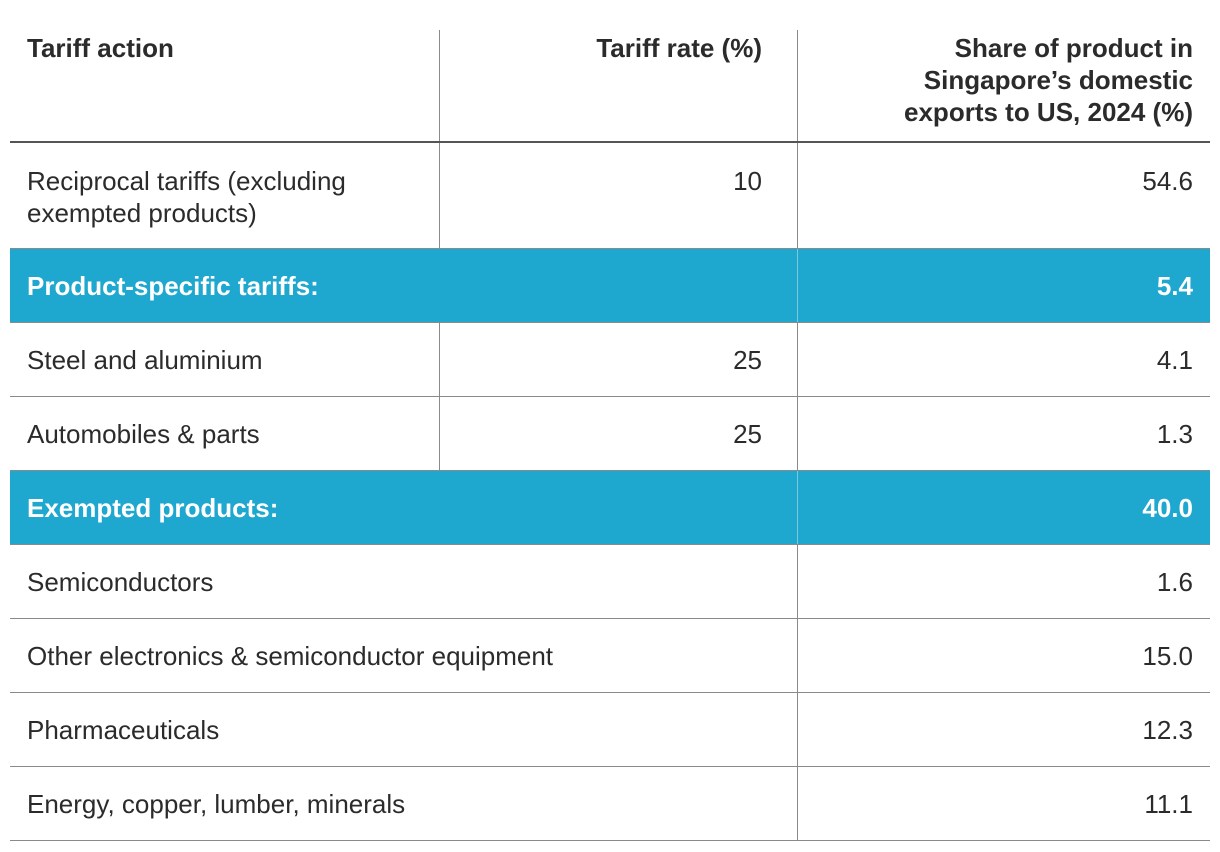 This screenshot has width=1220, height=852. What do you see at coordinates (1003, 285) in the screenshot?
I see `product-specific-share: 5.4` at bounding box center [1003, 285].